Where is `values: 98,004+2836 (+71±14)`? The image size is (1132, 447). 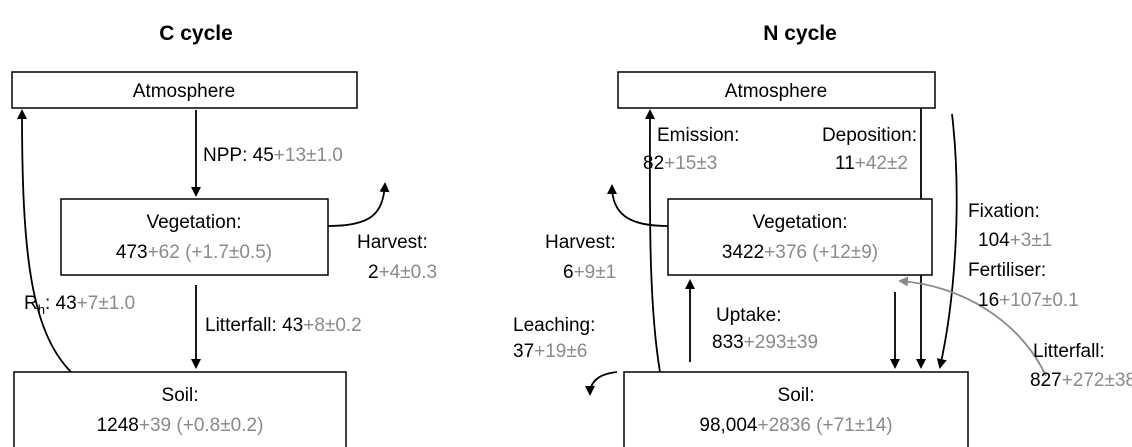 values: 98,004+2836 (+71±14) is located at coordinates (795, 425).